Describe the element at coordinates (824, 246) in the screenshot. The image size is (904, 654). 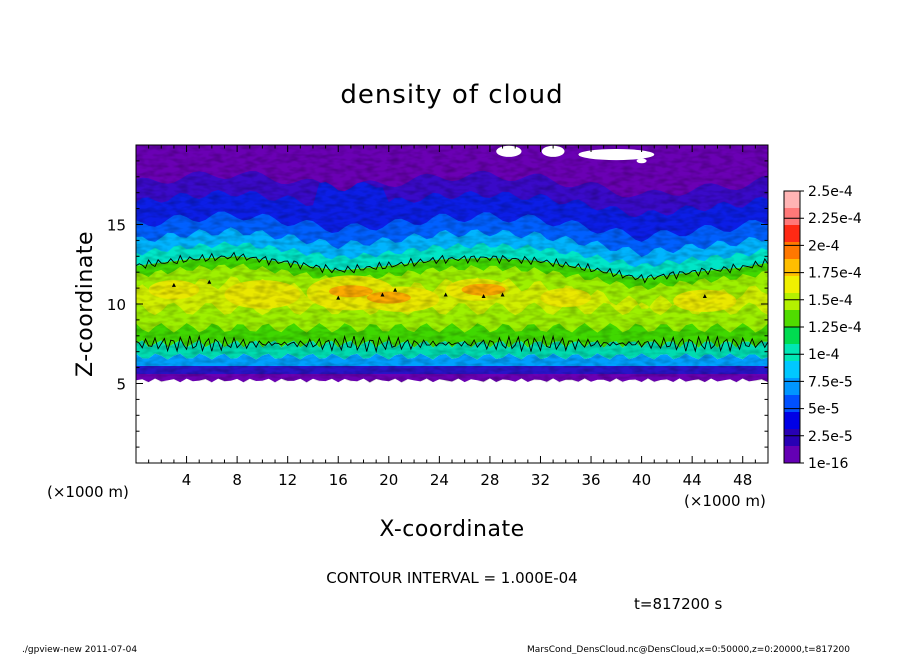
I see `colorbar-label: 2e-4` at that location.